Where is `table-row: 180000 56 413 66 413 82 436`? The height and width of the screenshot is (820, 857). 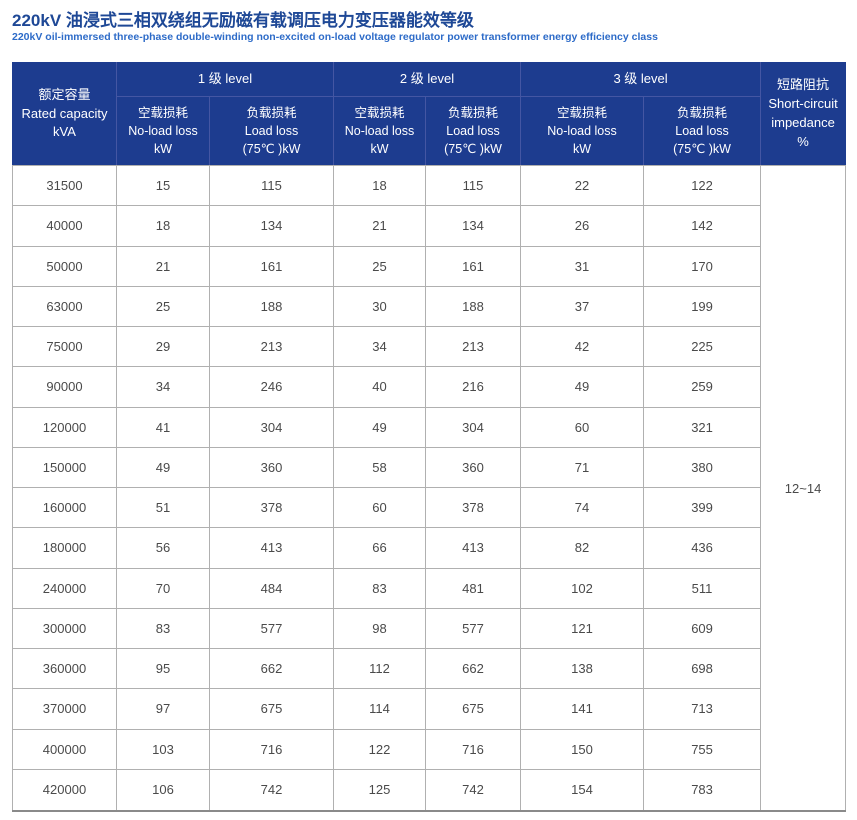 table-row: 180000 56 413 66 413 82 436 is located at coordinates (429, 548).